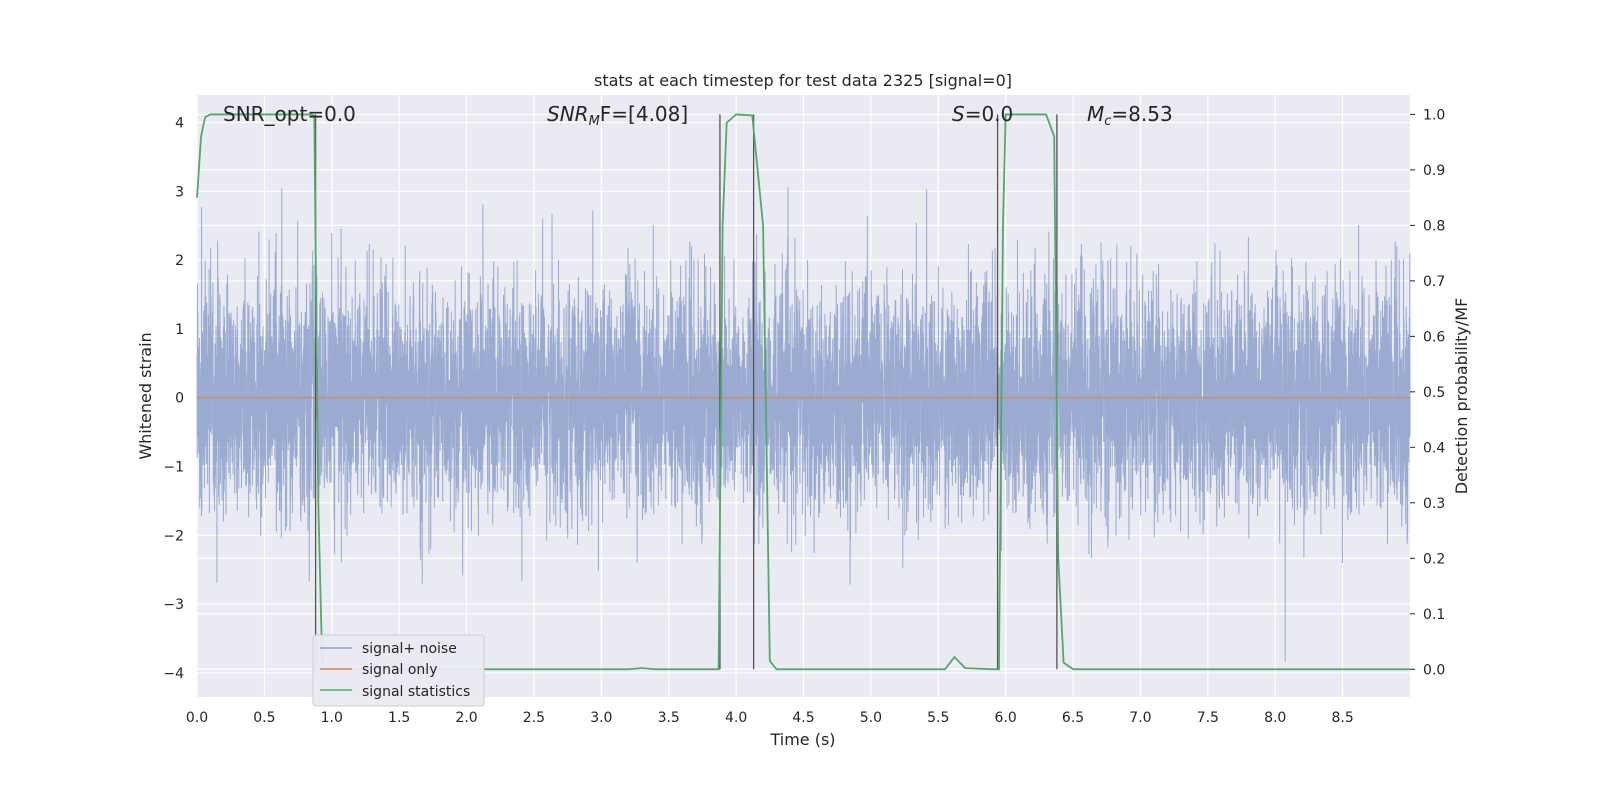  I want to click on legend-label-noise: signal+ noise, so click(409, 649).